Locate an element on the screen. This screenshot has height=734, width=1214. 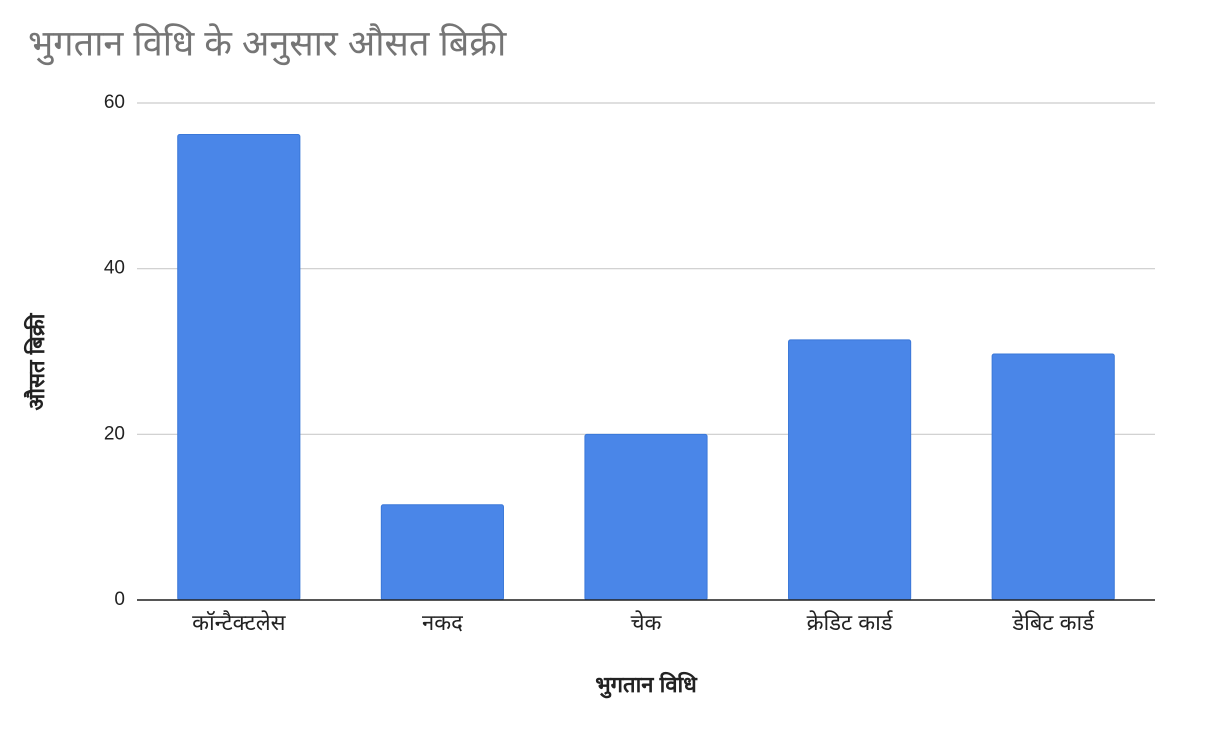
y-tick-label: 60 is located at coordinates (114, 102).